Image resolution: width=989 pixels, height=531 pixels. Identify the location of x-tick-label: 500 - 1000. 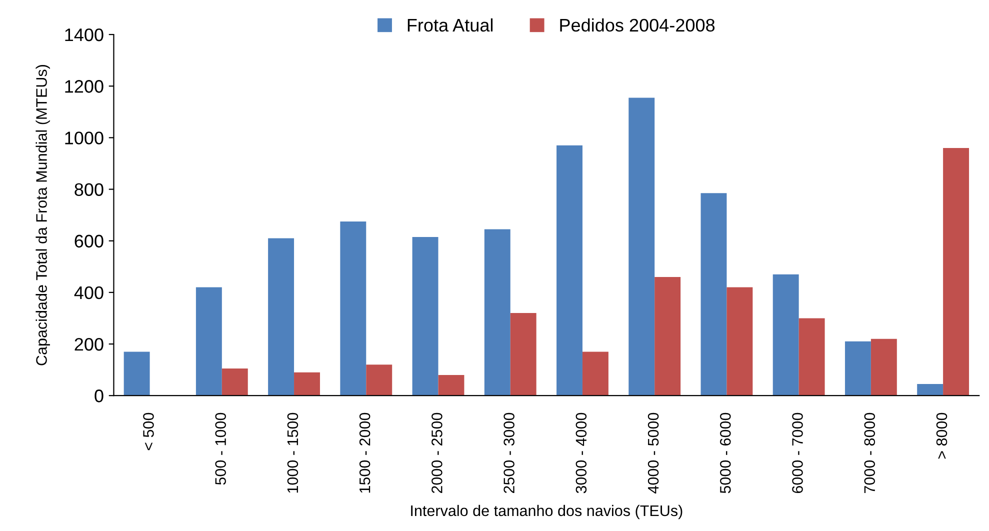
(220, 448).